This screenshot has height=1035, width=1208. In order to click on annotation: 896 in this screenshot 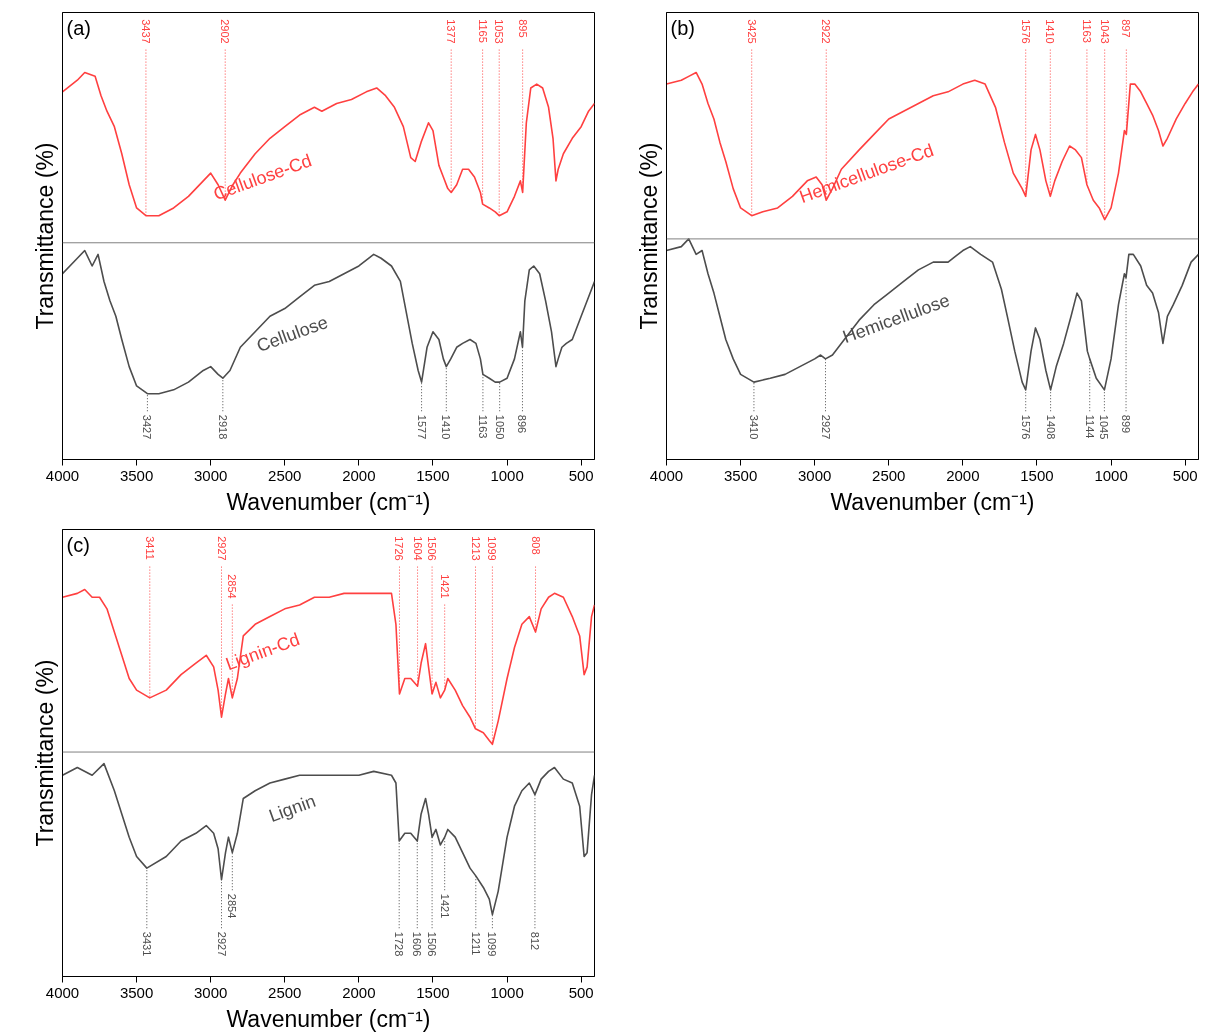, I will do `click(522, 424)`.